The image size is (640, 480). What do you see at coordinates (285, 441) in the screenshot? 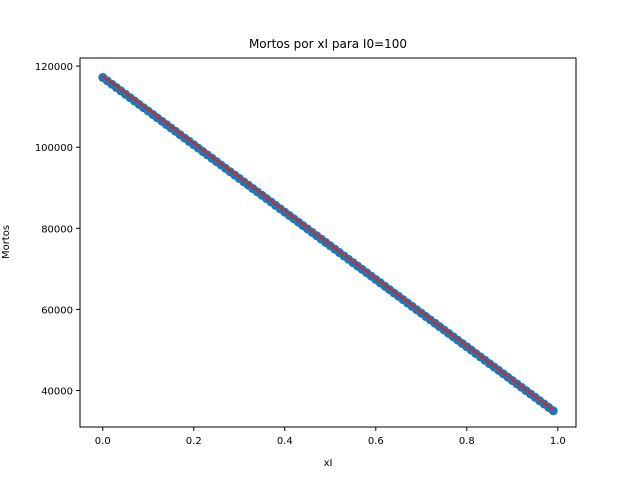
I see `x-tick-label: 0.4` at bounding box center [285, 441].